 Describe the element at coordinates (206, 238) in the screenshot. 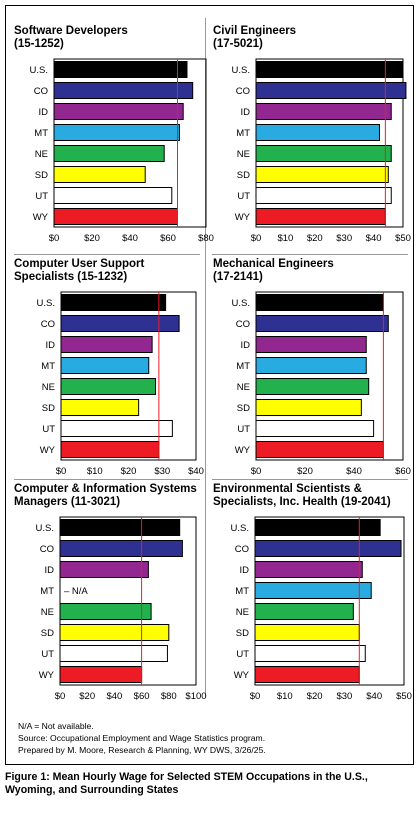

I see `x-tick-label: $80` at that location.